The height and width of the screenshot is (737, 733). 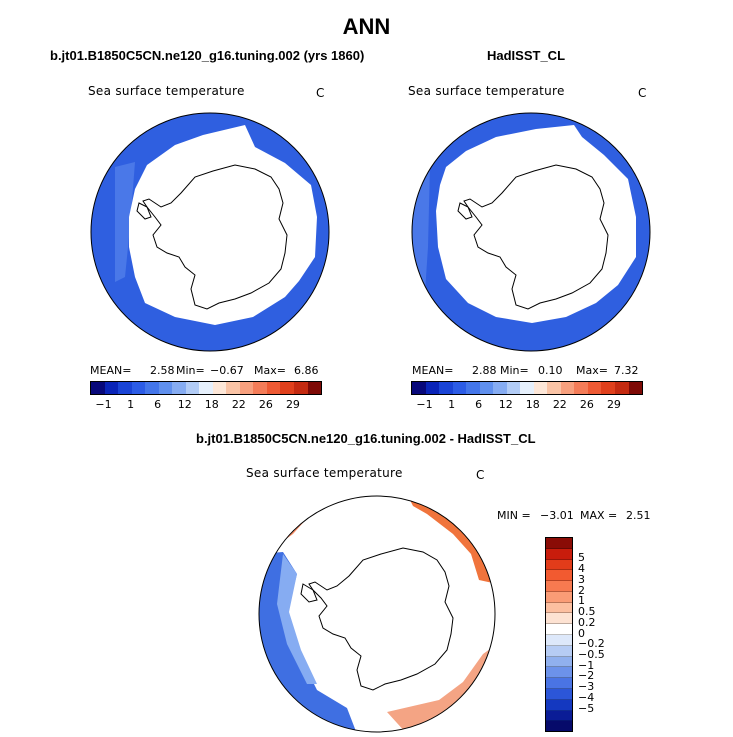 What do you see at coordinates (211, 404) in the screenshot?
I see `colorbar-tick-label: 18` at bounding box center [211, 404].